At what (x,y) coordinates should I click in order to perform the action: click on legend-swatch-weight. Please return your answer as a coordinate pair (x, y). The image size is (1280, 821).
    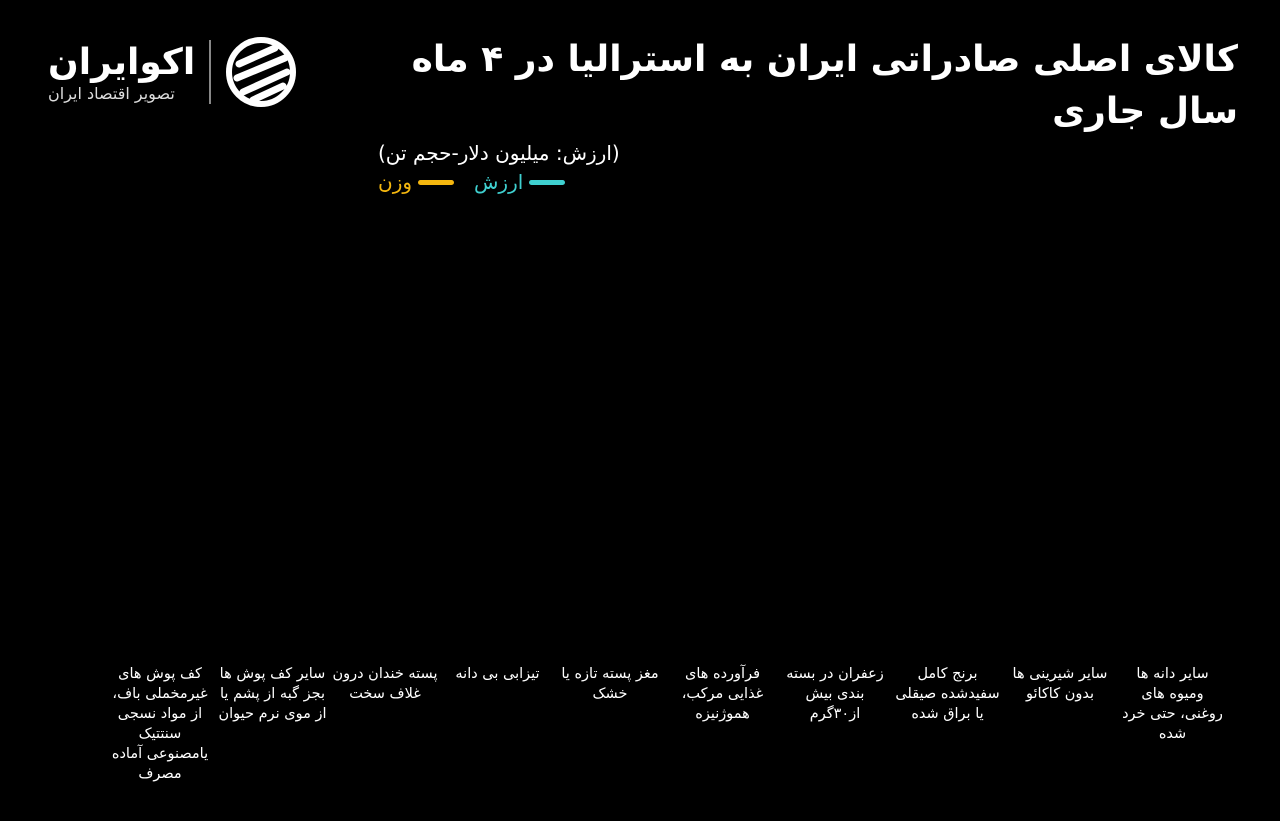
    Looking at the image, I should click on (436, 182).